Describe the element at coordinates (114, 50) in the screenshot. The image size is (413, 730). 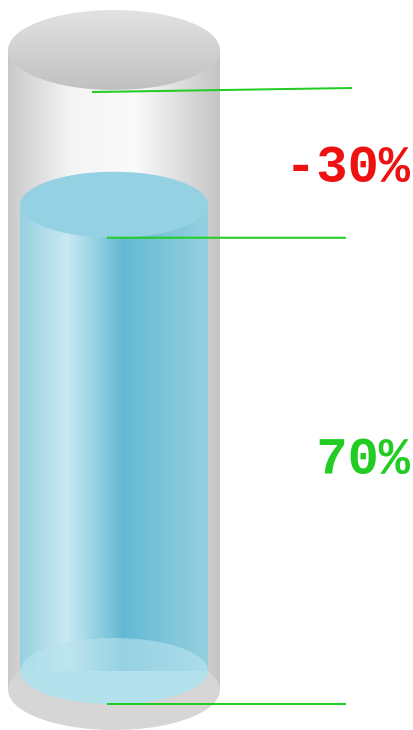
I see `tank-top` at that location.